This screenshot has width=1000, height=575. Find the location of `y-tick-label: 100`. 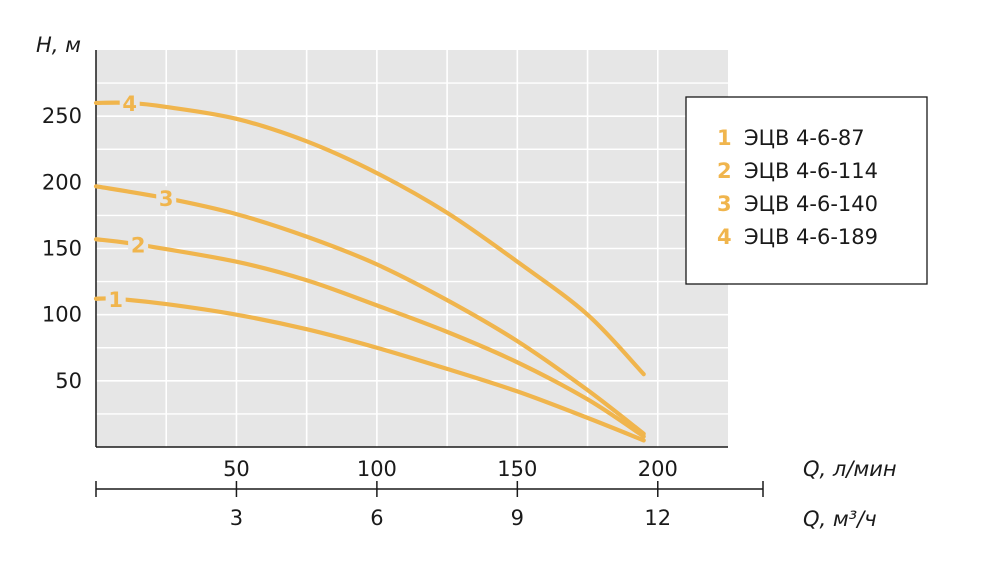

y-tick-label: 100 is located at coordinates (62, 315).